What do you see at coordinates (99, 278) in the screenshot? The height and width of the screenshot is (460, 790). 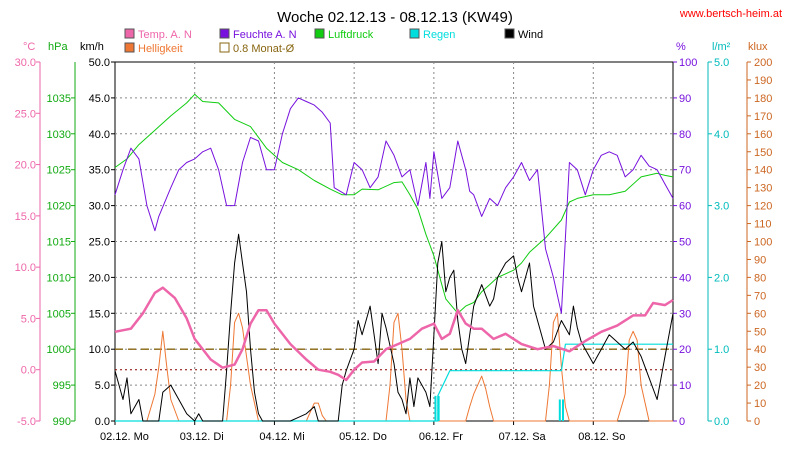 I see `wind-axis-tick-label: 20.0` at bounding box center [99, 278].